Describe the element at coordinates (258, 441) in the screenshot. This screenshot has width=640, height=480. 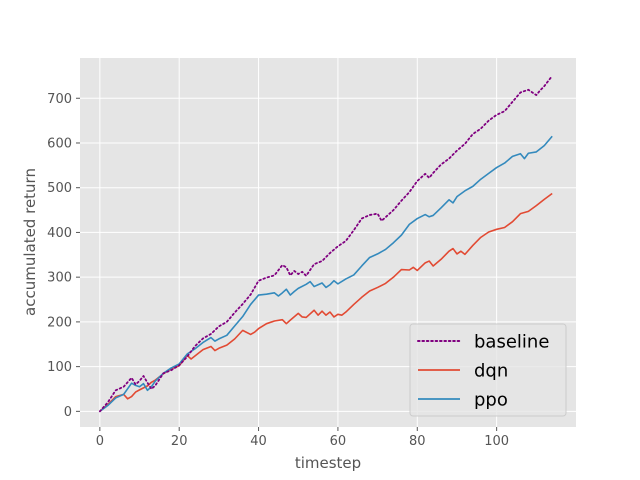
I see `x-tick-label: 40` at that location.